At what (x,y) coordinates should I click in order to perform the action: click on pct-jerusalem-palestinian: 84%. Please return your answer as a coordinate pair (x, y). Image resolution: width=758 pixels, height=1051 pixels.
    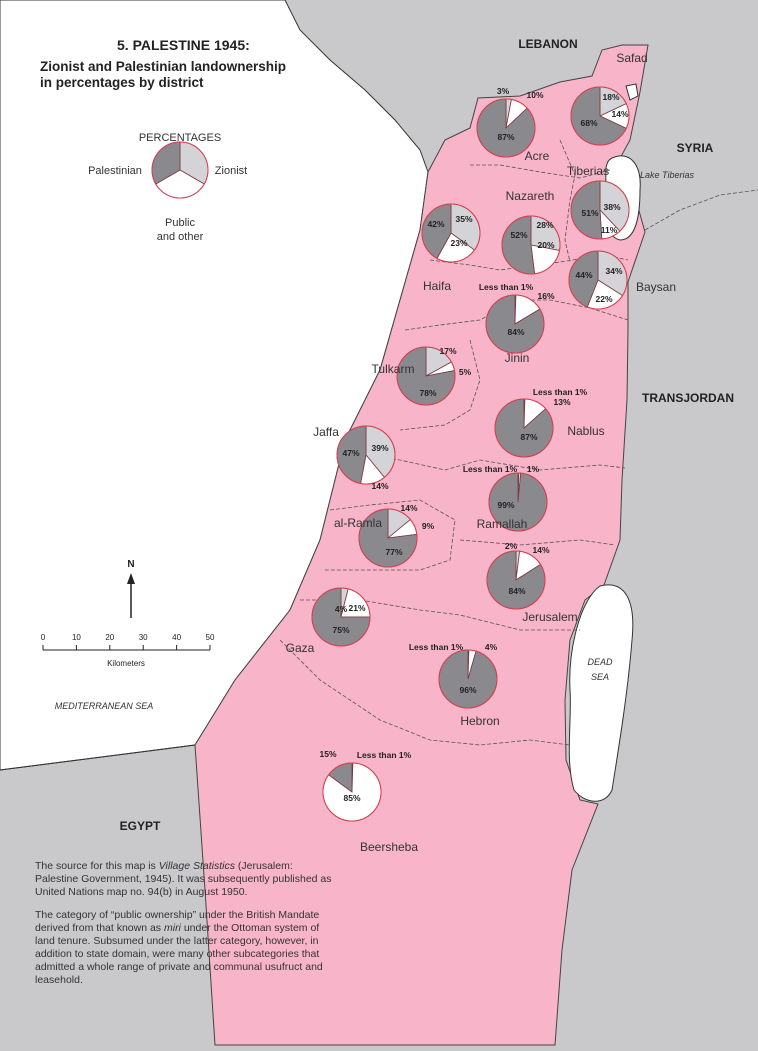
    Looking at the image, I should click on (516, 591).